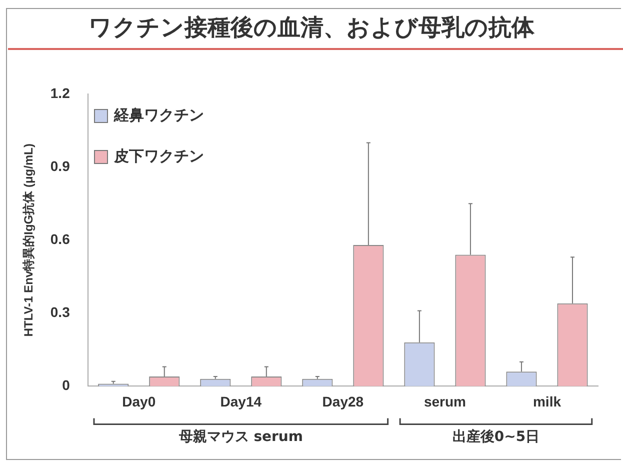 The height and width of the screenshot is (462, 623). Describe the element at coordinates (445, 401) in the screenshot. I see `x-tick-label: serum` at that location.